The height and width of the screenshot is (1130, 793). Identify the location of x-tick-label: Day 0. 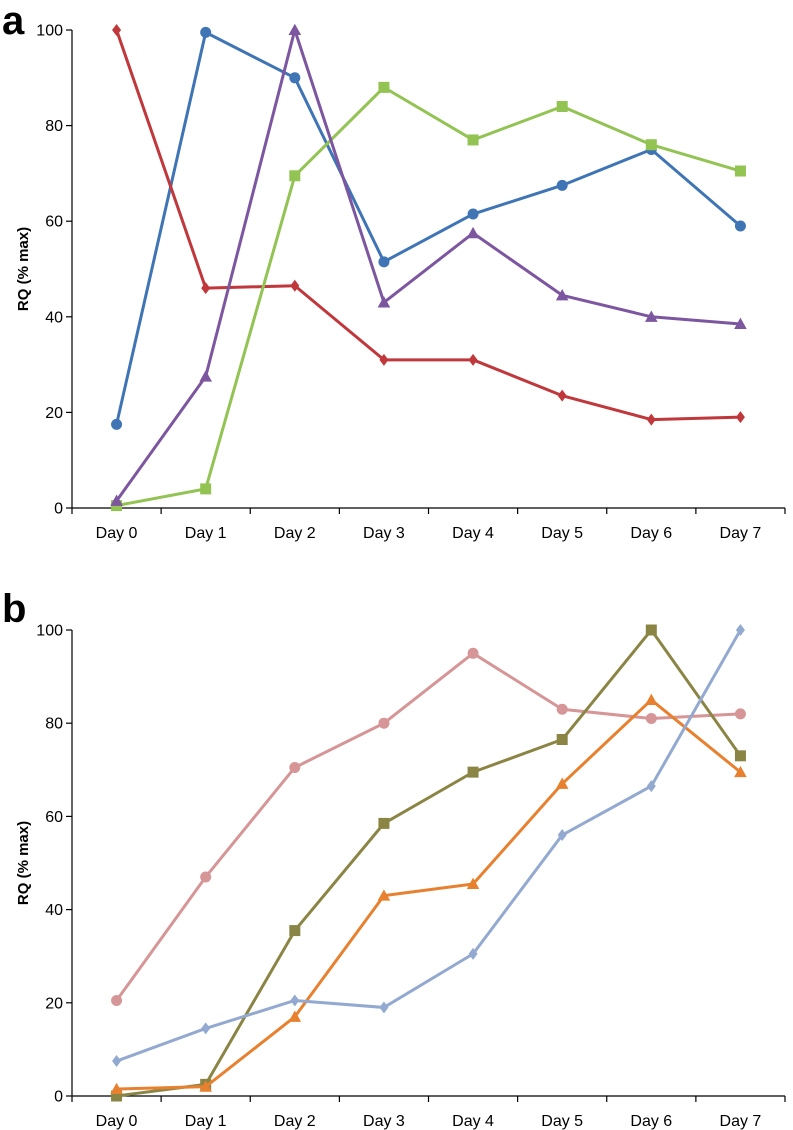
(117, 533).